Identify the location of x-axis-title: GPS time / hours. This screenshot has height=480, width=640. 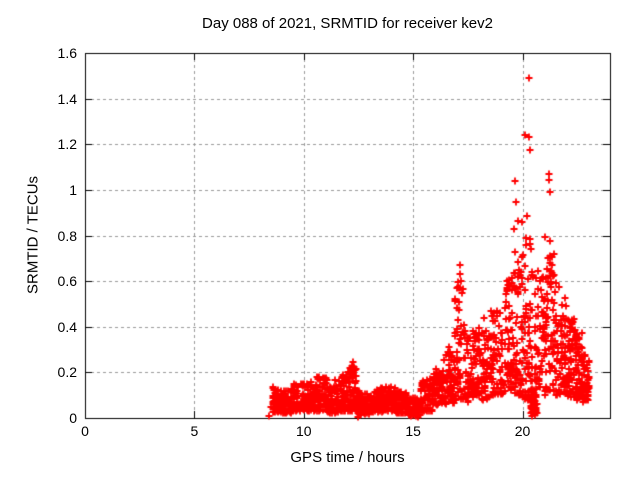
(347, 457).